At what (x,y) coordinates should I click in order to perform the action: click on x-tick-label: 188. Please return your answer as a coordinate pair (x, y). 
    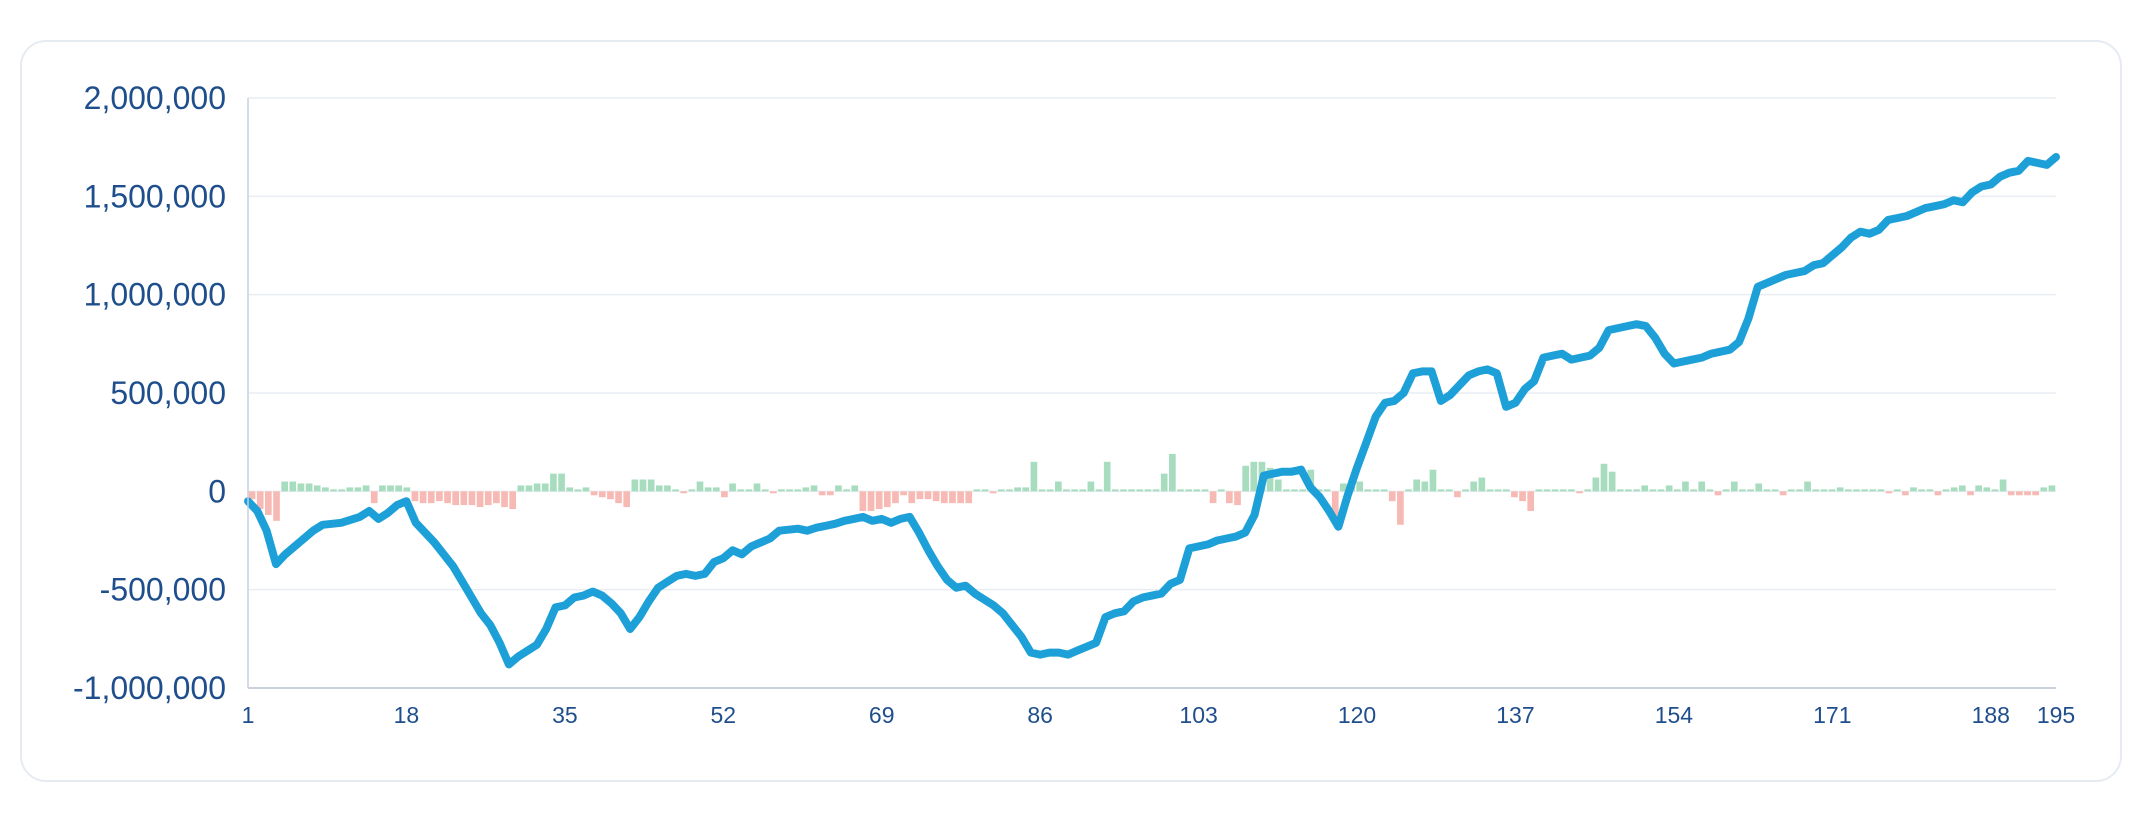
    Looking at the image, I should click on (1991, 715).